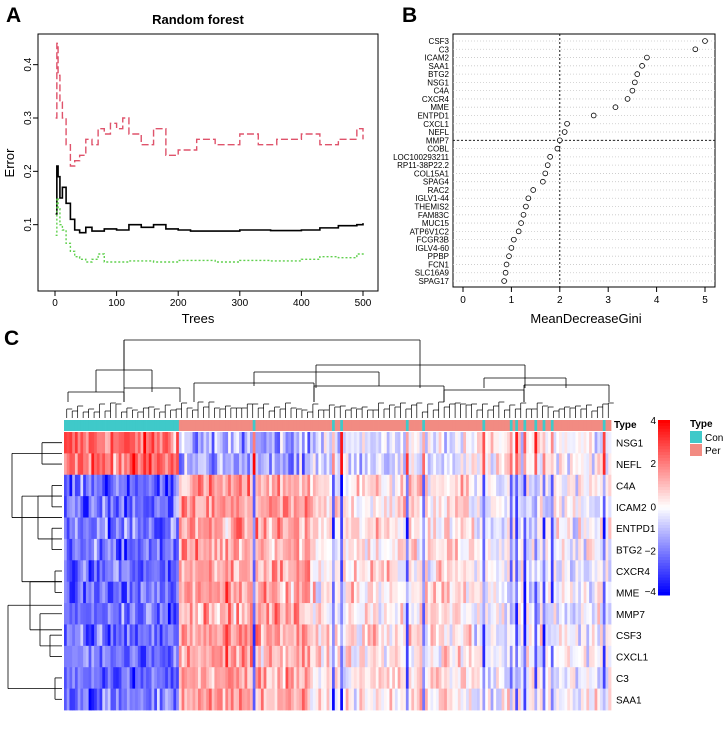  What do you see at coordinates (301, 303) in the screenshot?
I see `x-tick-label: 400` at bounding box center [301, 303].